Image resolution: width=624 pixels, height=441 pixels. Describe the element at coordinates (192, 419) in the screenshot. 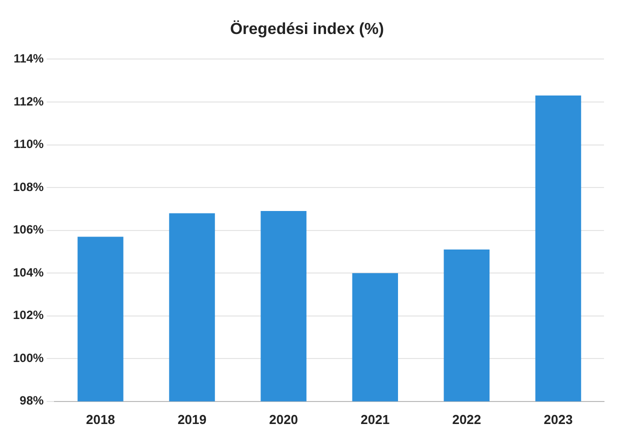

I see `x-tick-label: 2019` at that location.